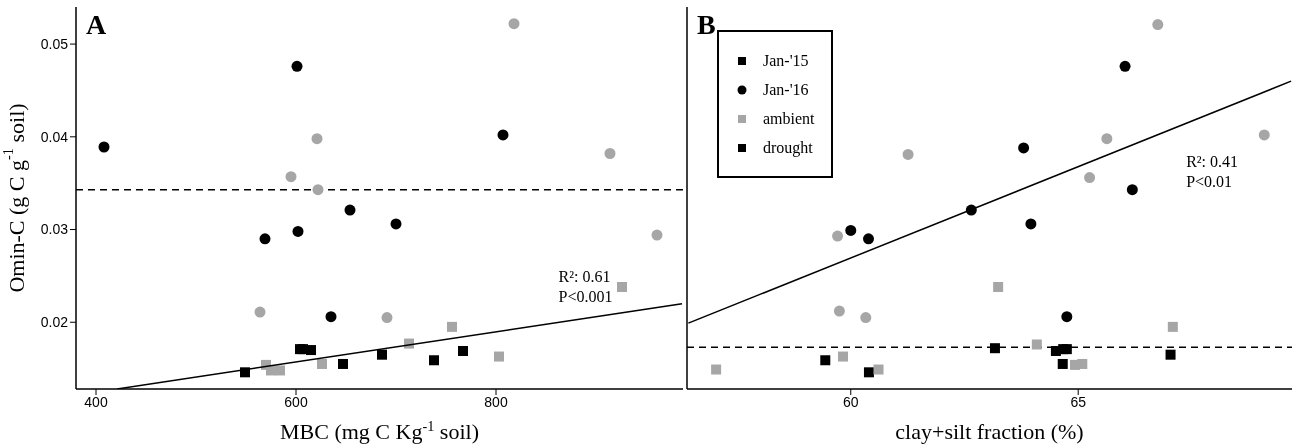  What do you see at coordinates (496, 401) in the screenshot?
I see `x-tick-label: 800` at bounding box center [496, 401].